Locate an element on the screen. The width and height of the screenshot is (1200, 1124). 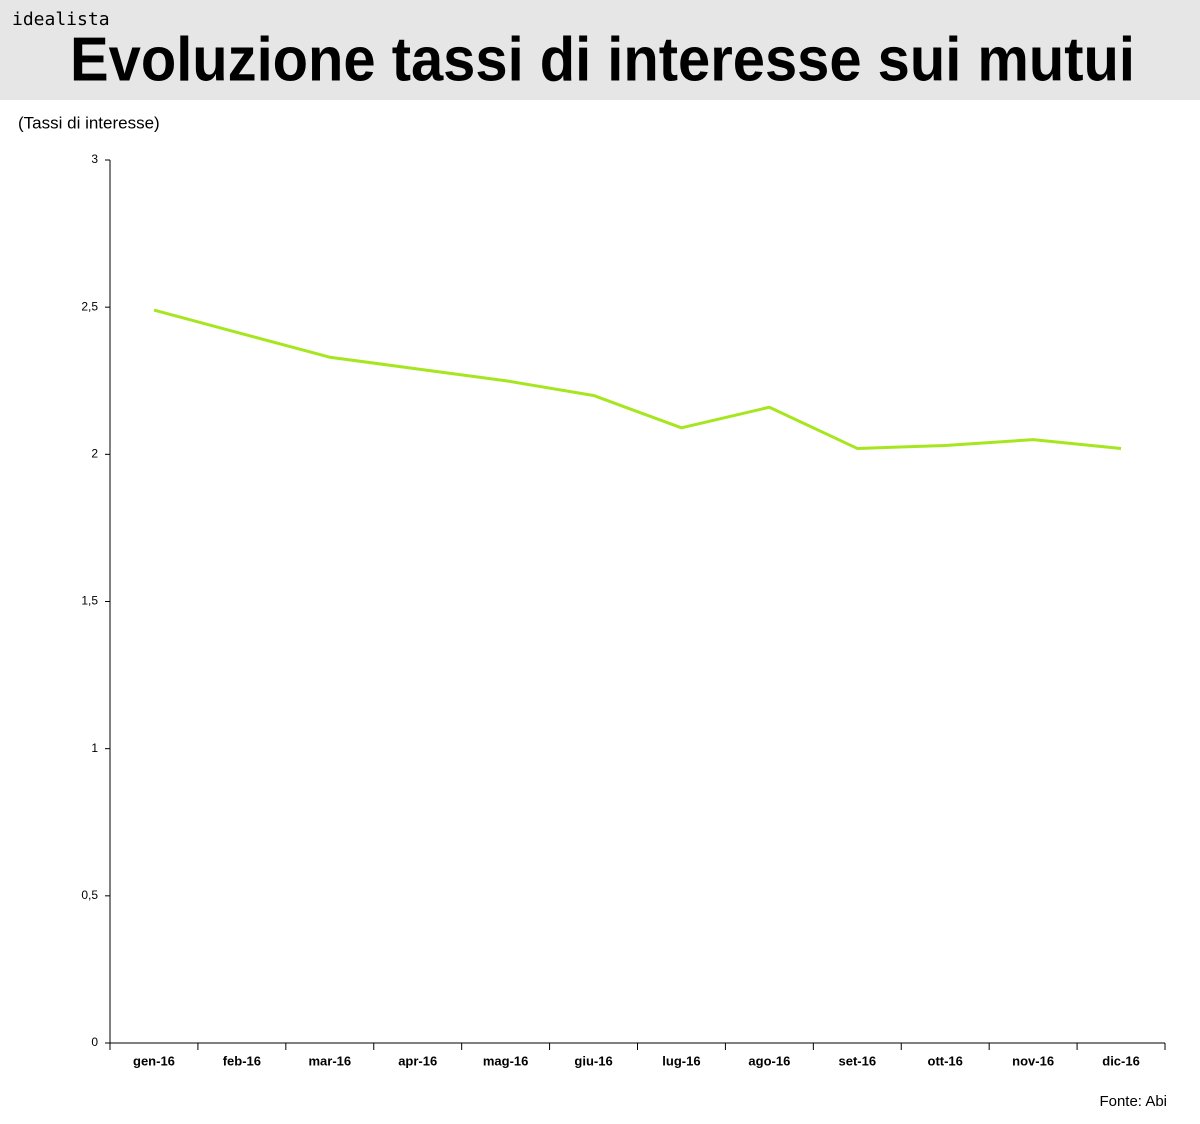
header-band is located at coordinates (600, 50).